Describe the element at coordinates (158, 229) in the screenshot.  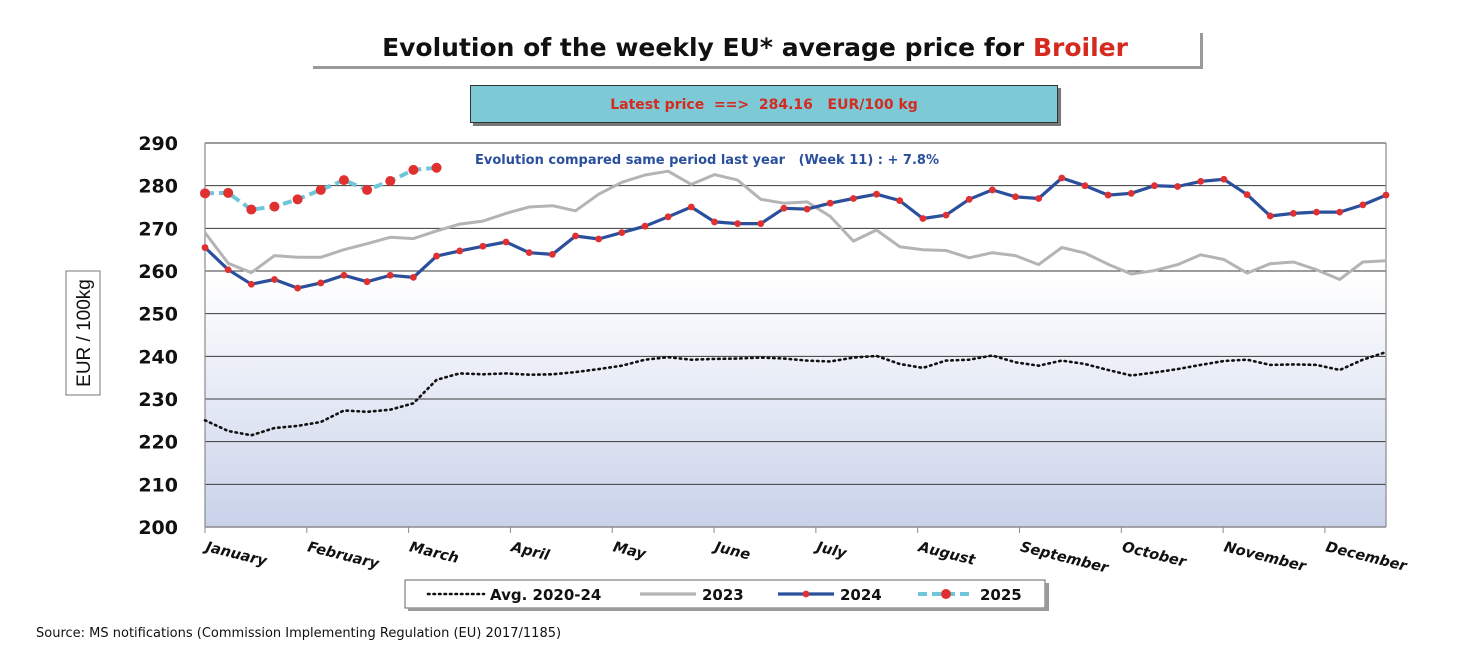
I see `y-tick-label: 270` at that location.